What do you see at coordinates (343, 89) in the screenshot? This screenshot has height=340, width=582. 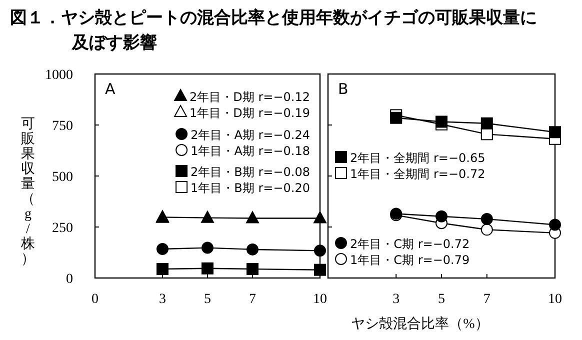 I see `annotation: B` at bounding box center [343, 89].